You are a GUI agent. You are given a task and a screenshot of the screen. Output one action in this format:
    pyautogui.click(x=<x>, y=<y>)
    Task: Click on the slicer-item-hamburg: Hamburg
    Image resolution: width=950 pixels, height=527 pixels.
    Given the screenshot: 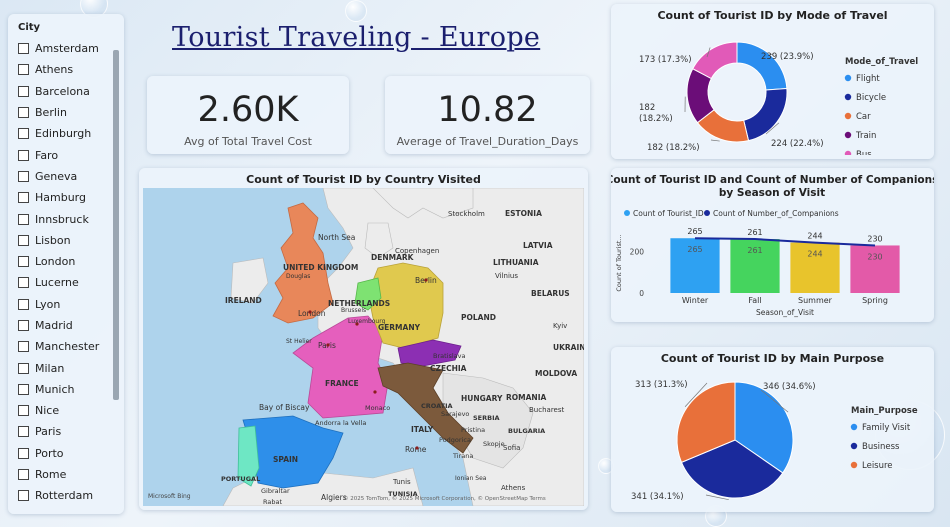 What is the action you would take?
    pyautogui.click(x=71, y=197)
    